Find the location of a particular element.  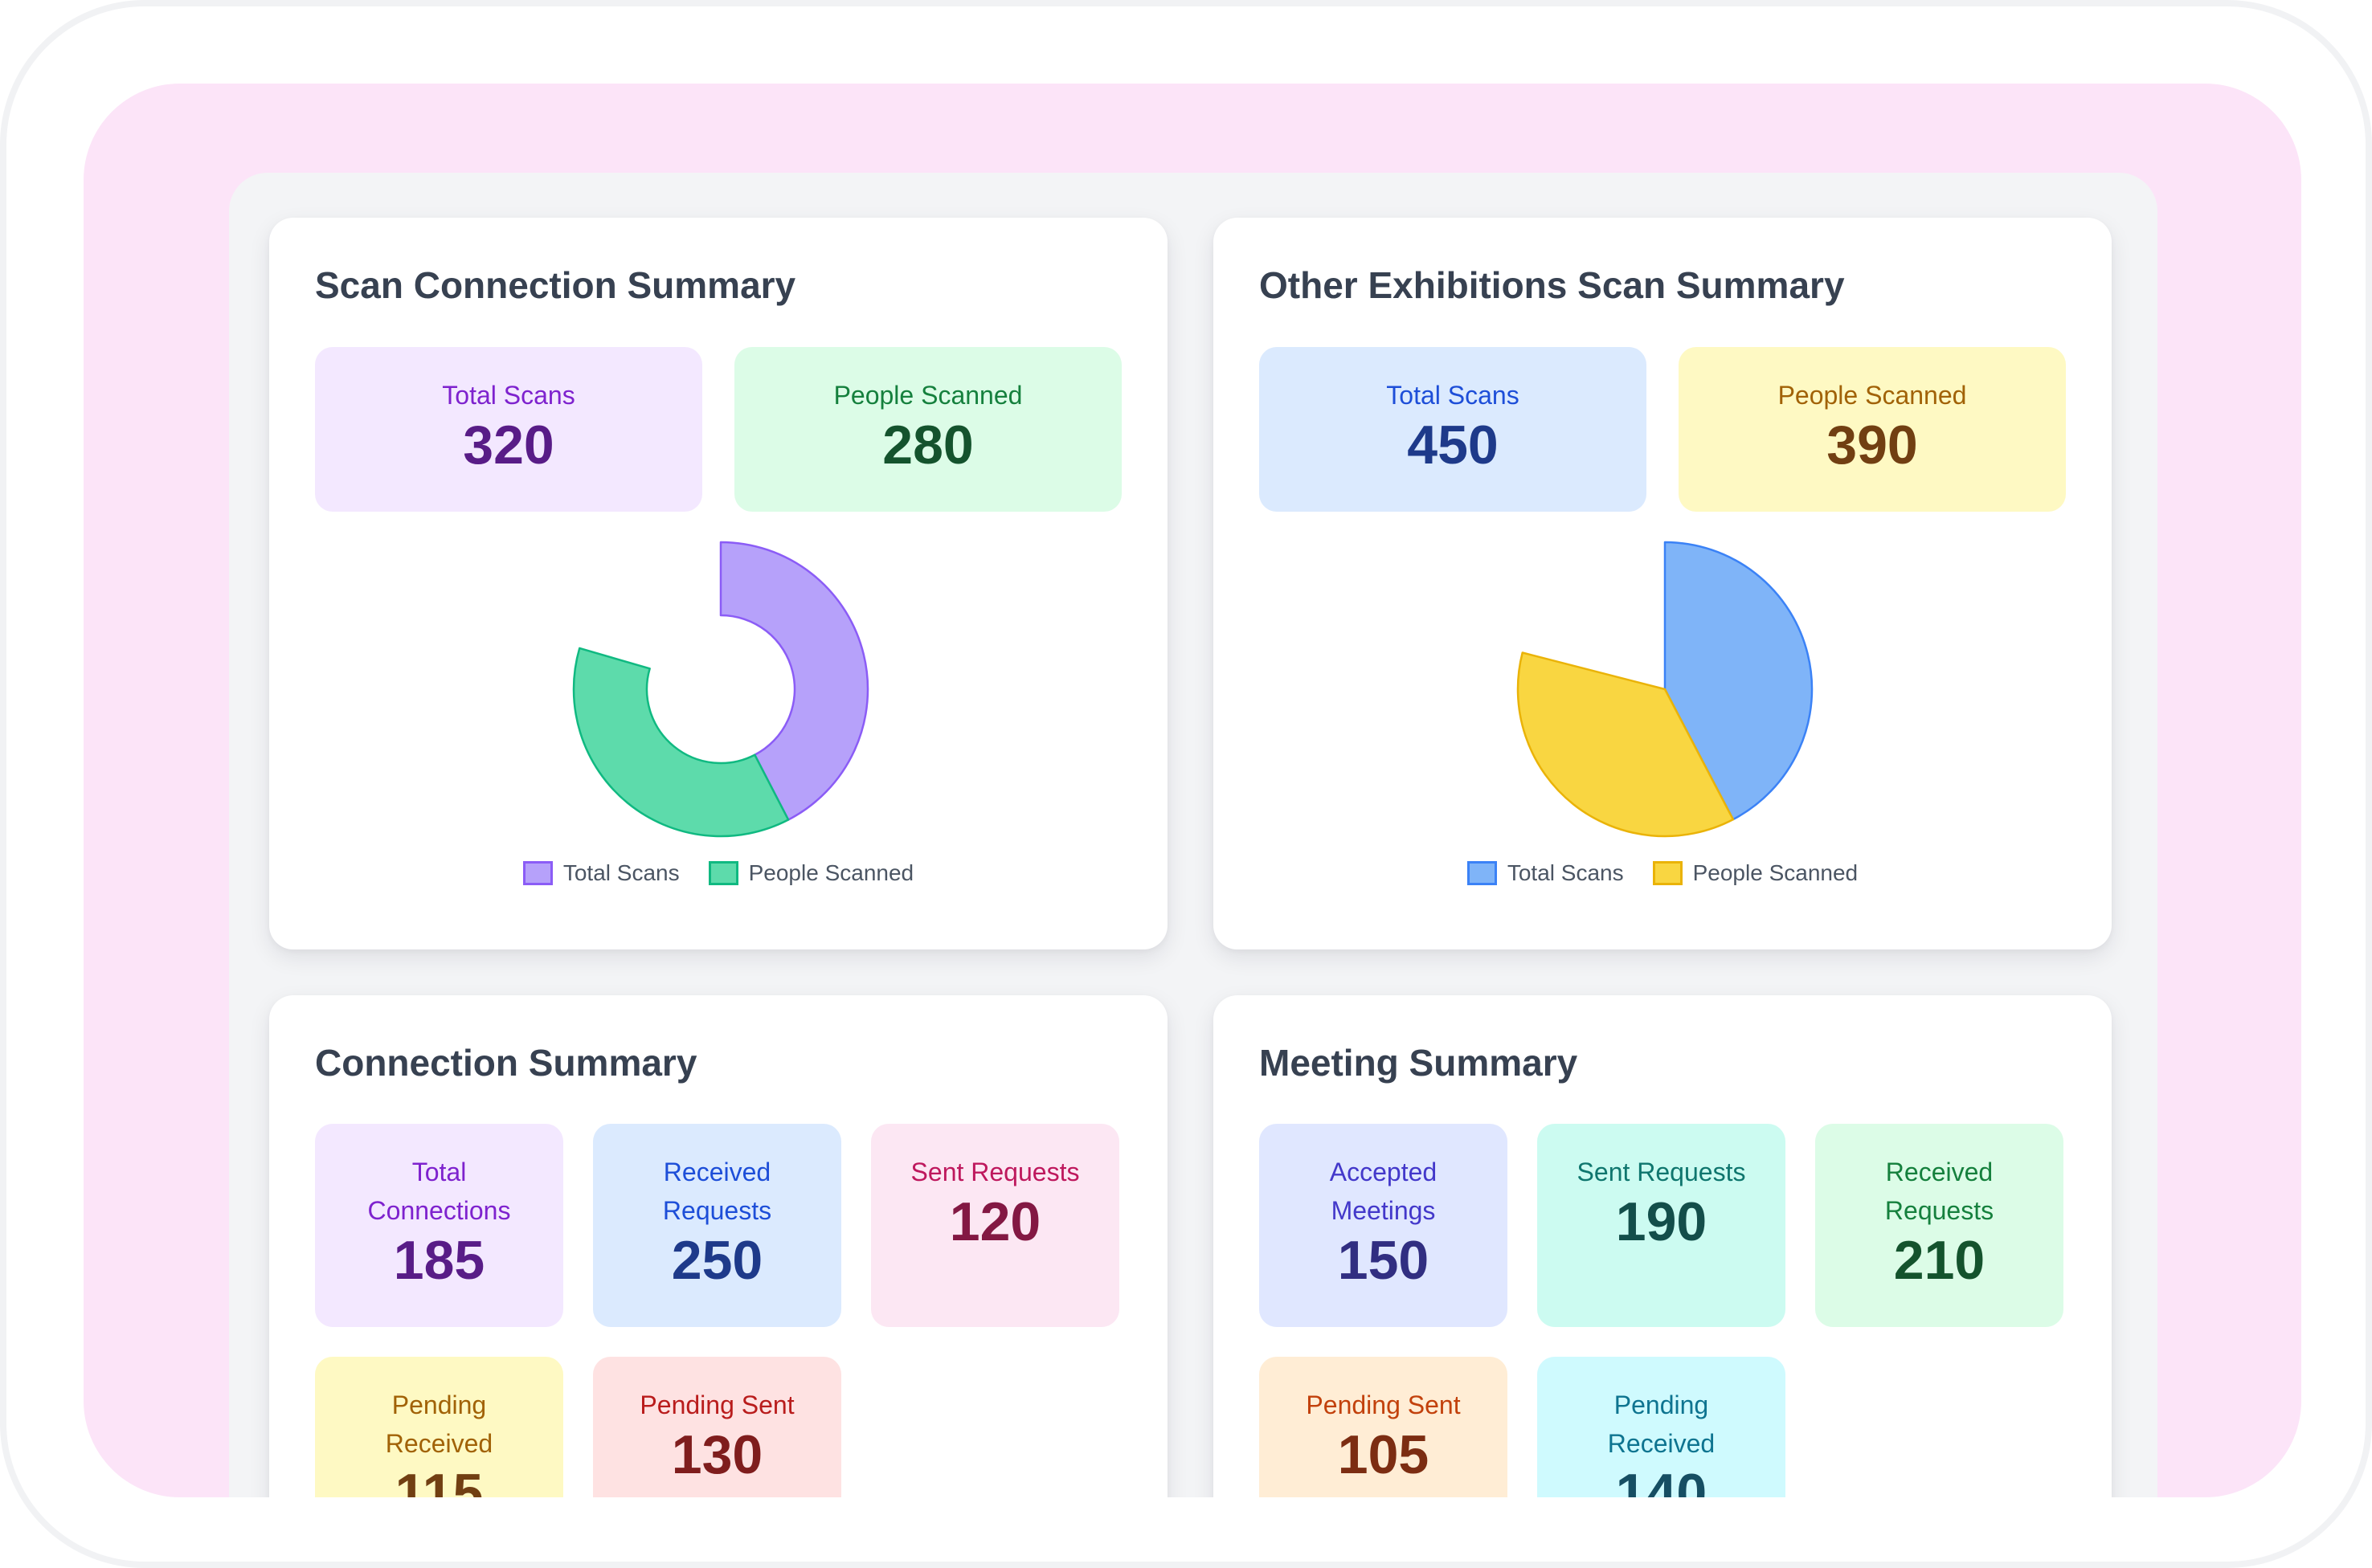

stat-received-requests: Received Requests 210 is located at coordinates (1939, 1225).